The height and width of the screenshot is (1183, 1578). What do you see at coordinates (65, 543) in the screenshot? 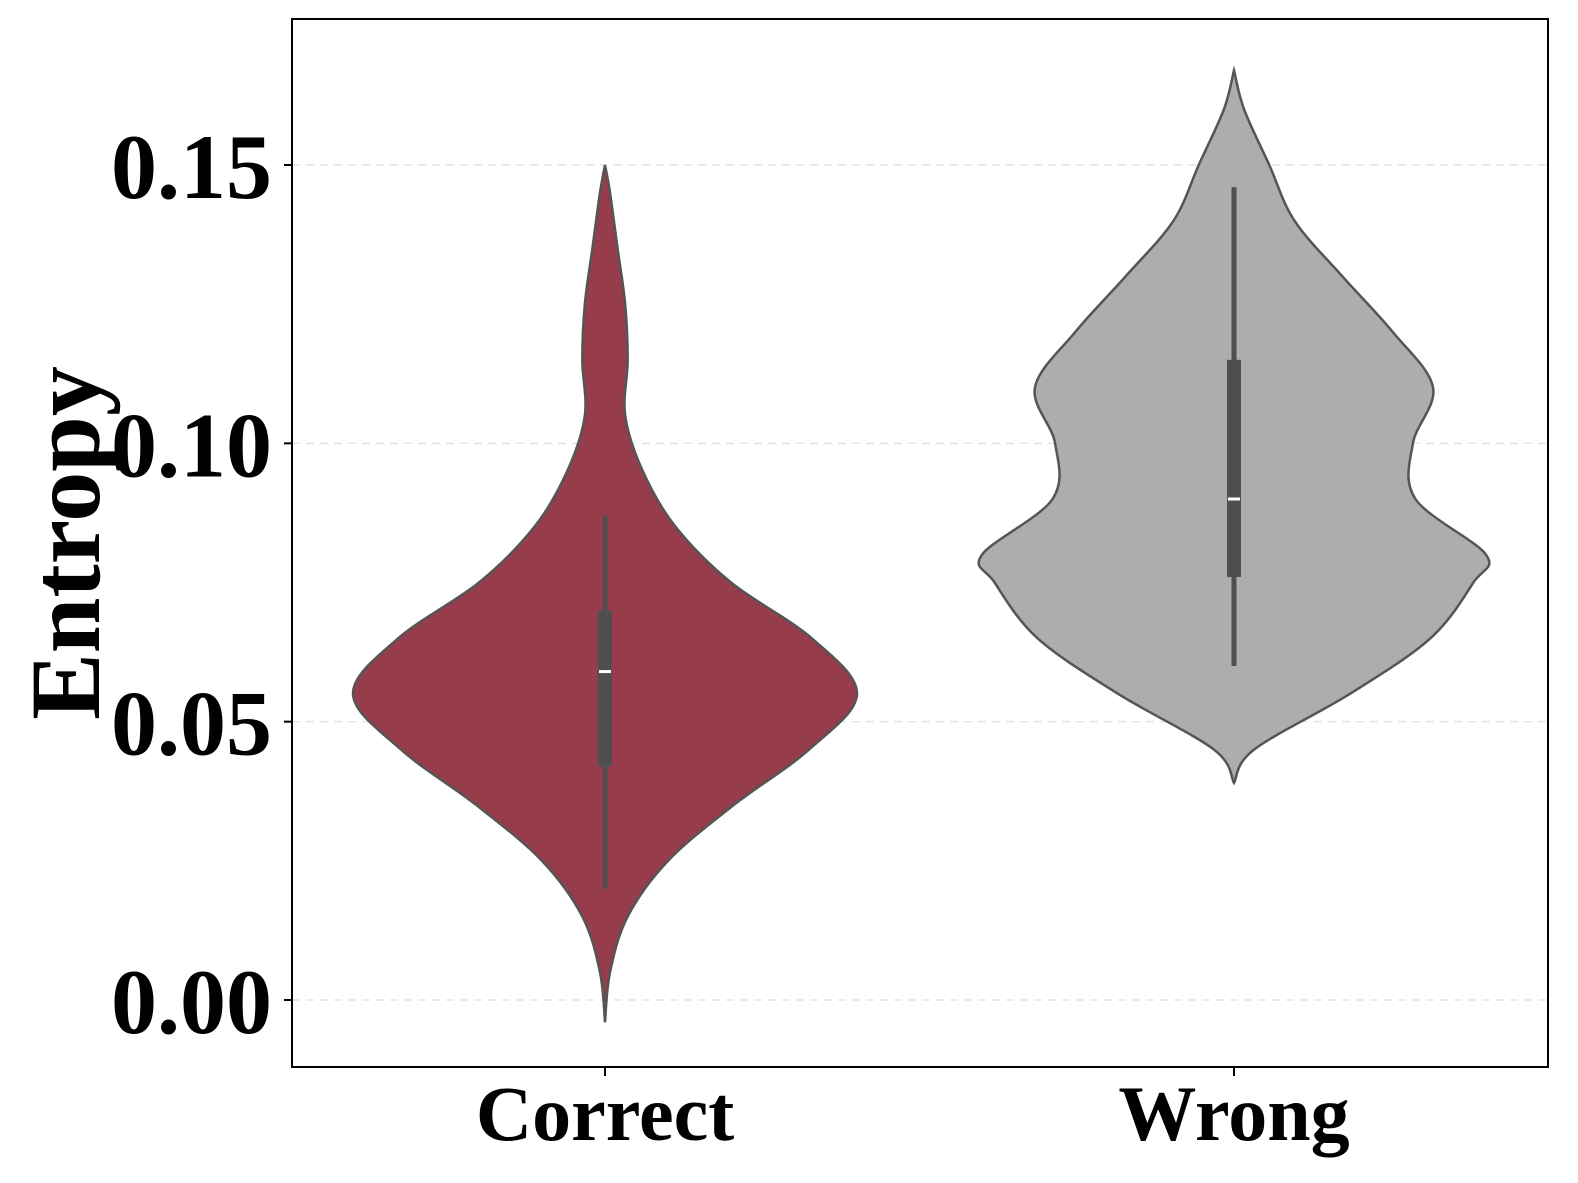
I see `y-axis-title: Entropy` at bounding box center [65, 543].